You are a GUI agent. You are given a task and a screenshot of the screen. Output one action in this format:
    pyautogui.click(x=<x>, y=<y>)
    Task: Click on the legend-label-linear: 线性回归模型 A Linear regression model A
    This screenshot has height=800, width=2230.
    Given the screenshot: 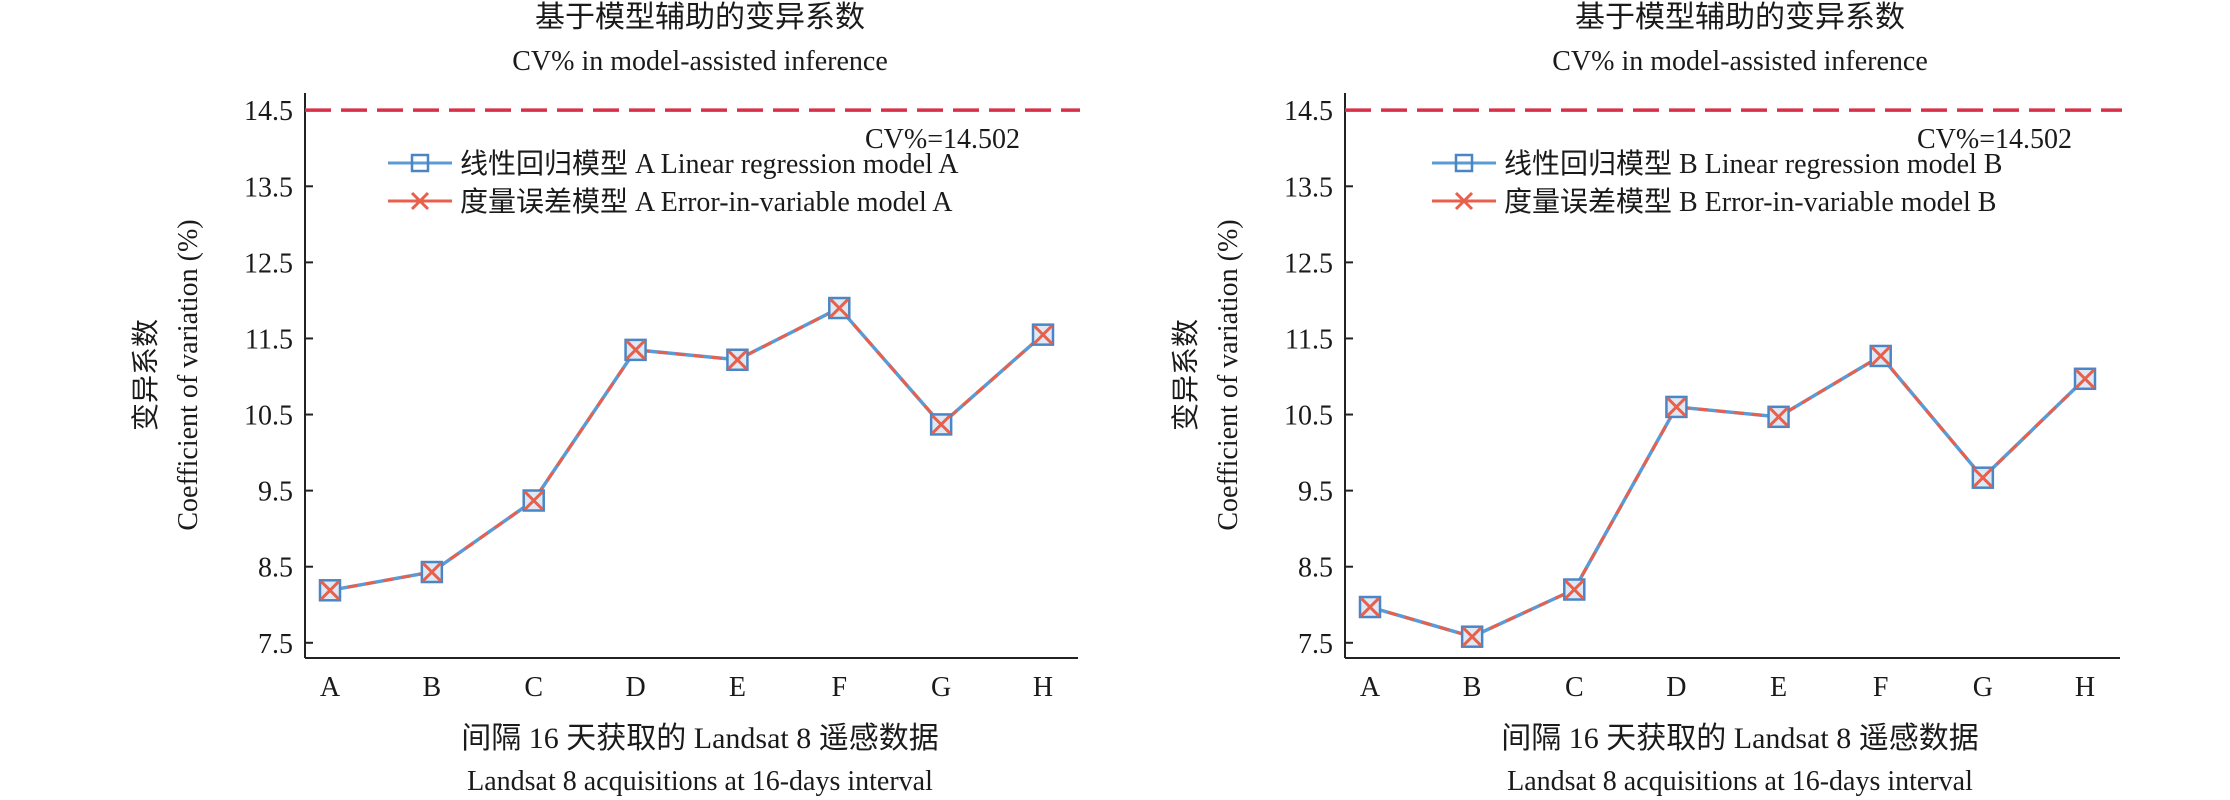 What is the action you would take?
    pyautogui.click(x=709, y=164)
    